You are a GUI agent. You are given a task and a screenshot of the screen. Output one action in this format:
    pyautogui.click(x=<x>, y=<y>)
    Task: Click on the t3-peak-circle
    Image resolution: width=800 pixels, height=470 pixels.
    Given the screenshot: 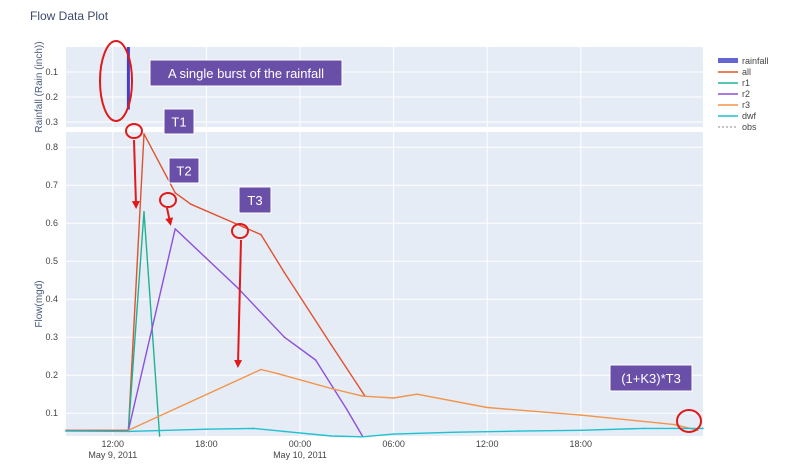 What is the action you would take?
    pyautogui.click(x=240, y=231)
    